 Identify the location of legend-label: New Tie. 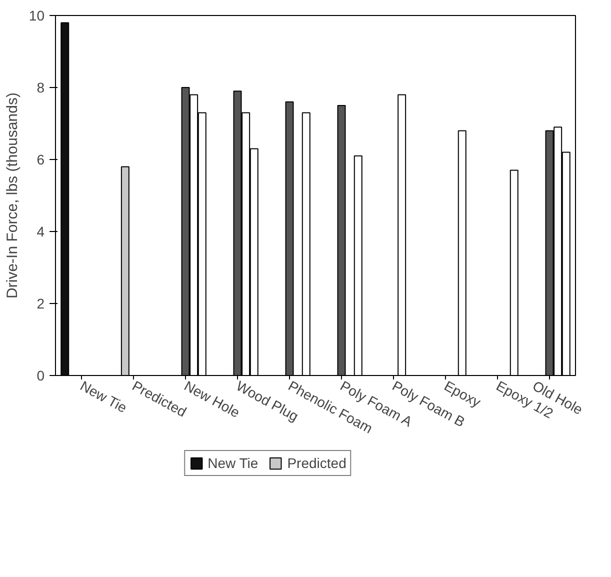
(233, 463).